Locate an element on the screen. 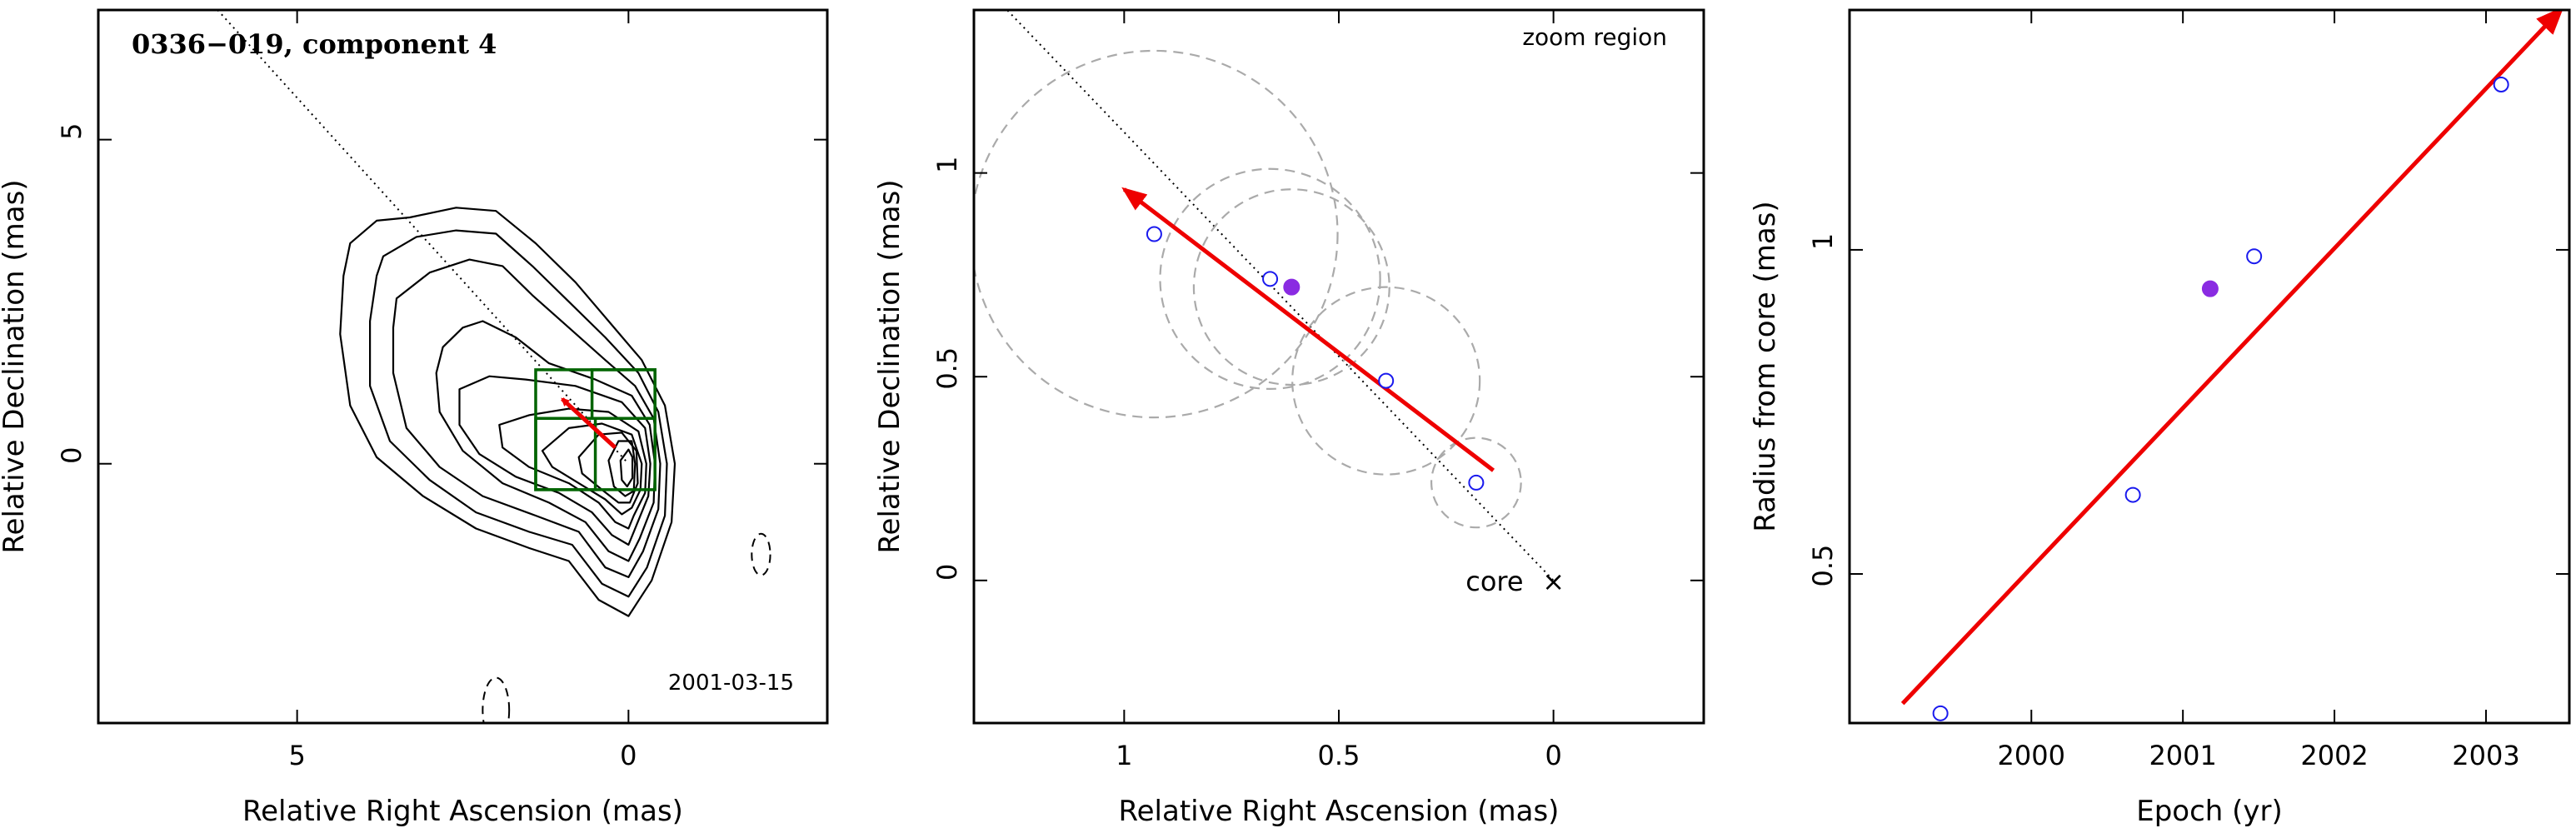  y-tick-label: 5 is located at coordinates (71, 130).